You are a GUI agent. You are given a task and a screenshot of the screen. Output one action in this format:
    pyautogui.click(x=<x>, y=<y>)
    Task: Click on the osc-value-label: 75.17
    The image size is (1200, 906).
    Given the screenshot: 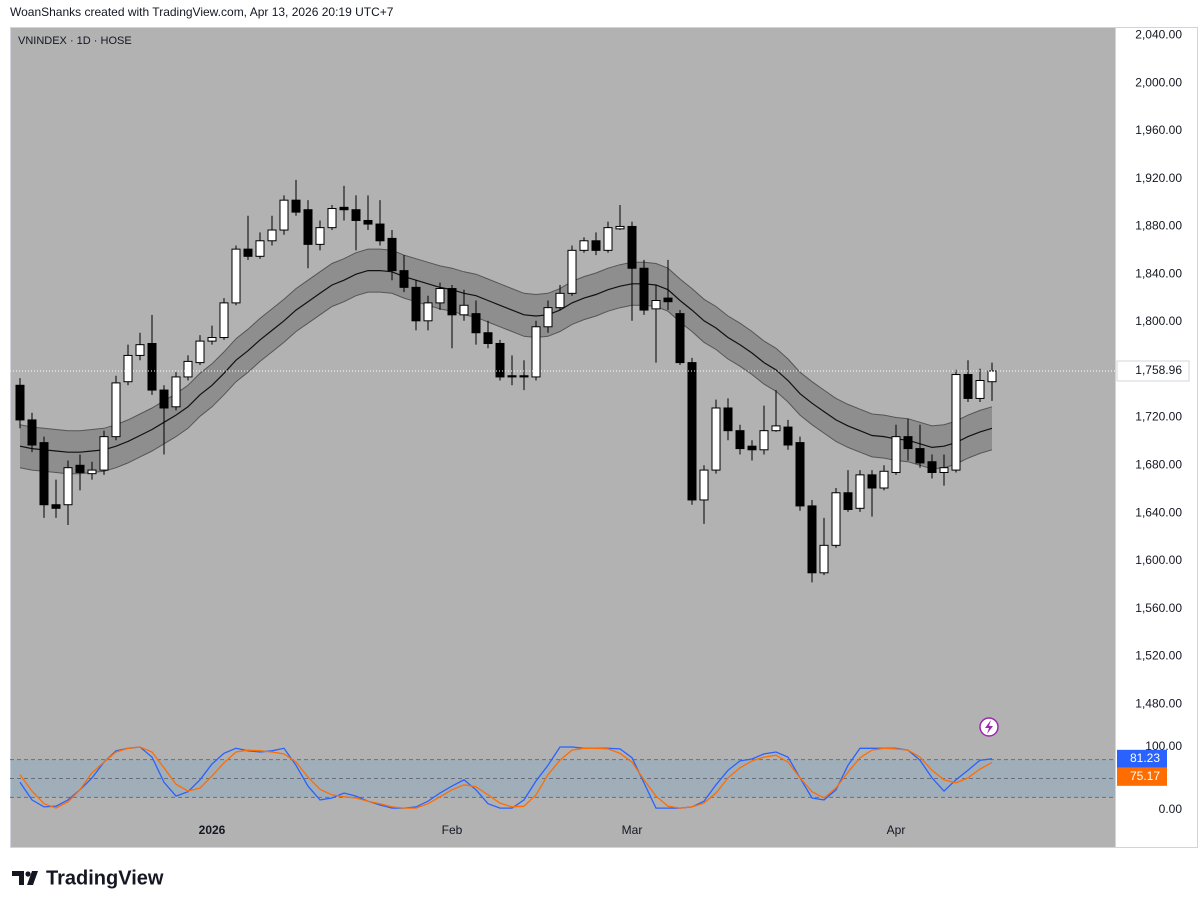 What is the action you would take?
    pyautogui.click(x=1145, y=776)
    